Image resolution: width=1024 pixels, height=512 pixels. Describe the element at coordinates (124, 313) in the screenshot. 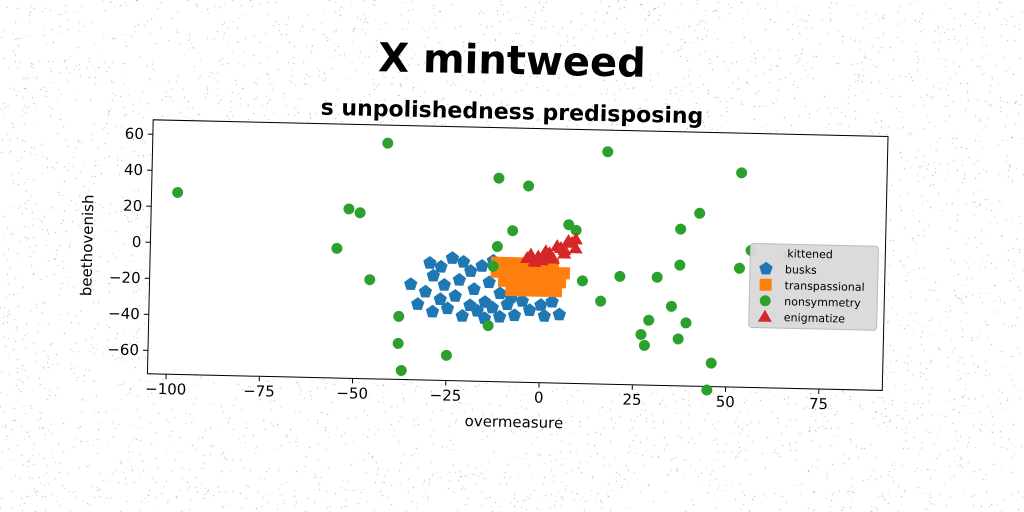

I see `y-tick-label: −40` at that location.